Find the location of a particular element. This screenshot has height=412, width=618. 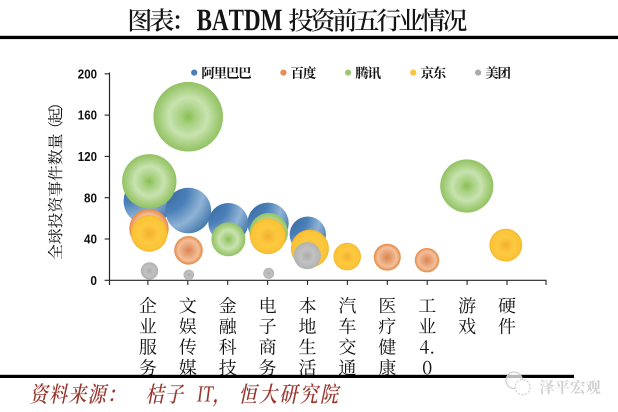

svg-text: 160 is located at coordinates (87, 115).